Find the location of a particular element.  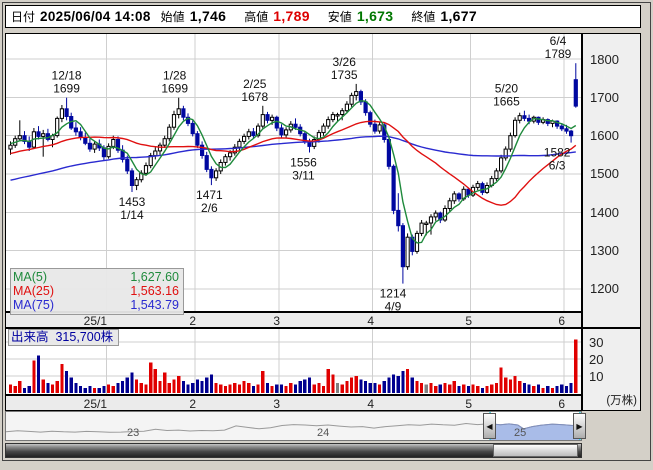

ma-legend-row: MA(75) 1,543.79 is located at coordinates (96, 305).